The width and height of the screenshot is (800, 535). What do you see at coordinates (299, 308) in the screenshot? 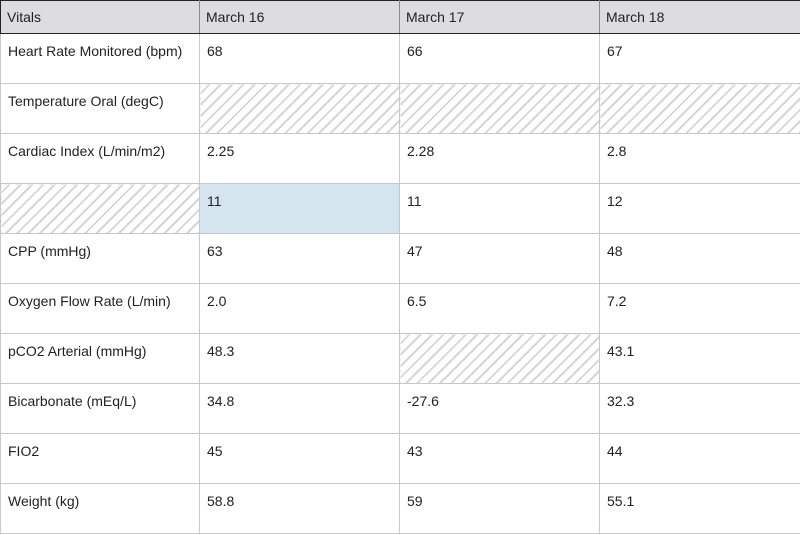
I see `table-cell: 2.0` at bounding box center [299, 308].